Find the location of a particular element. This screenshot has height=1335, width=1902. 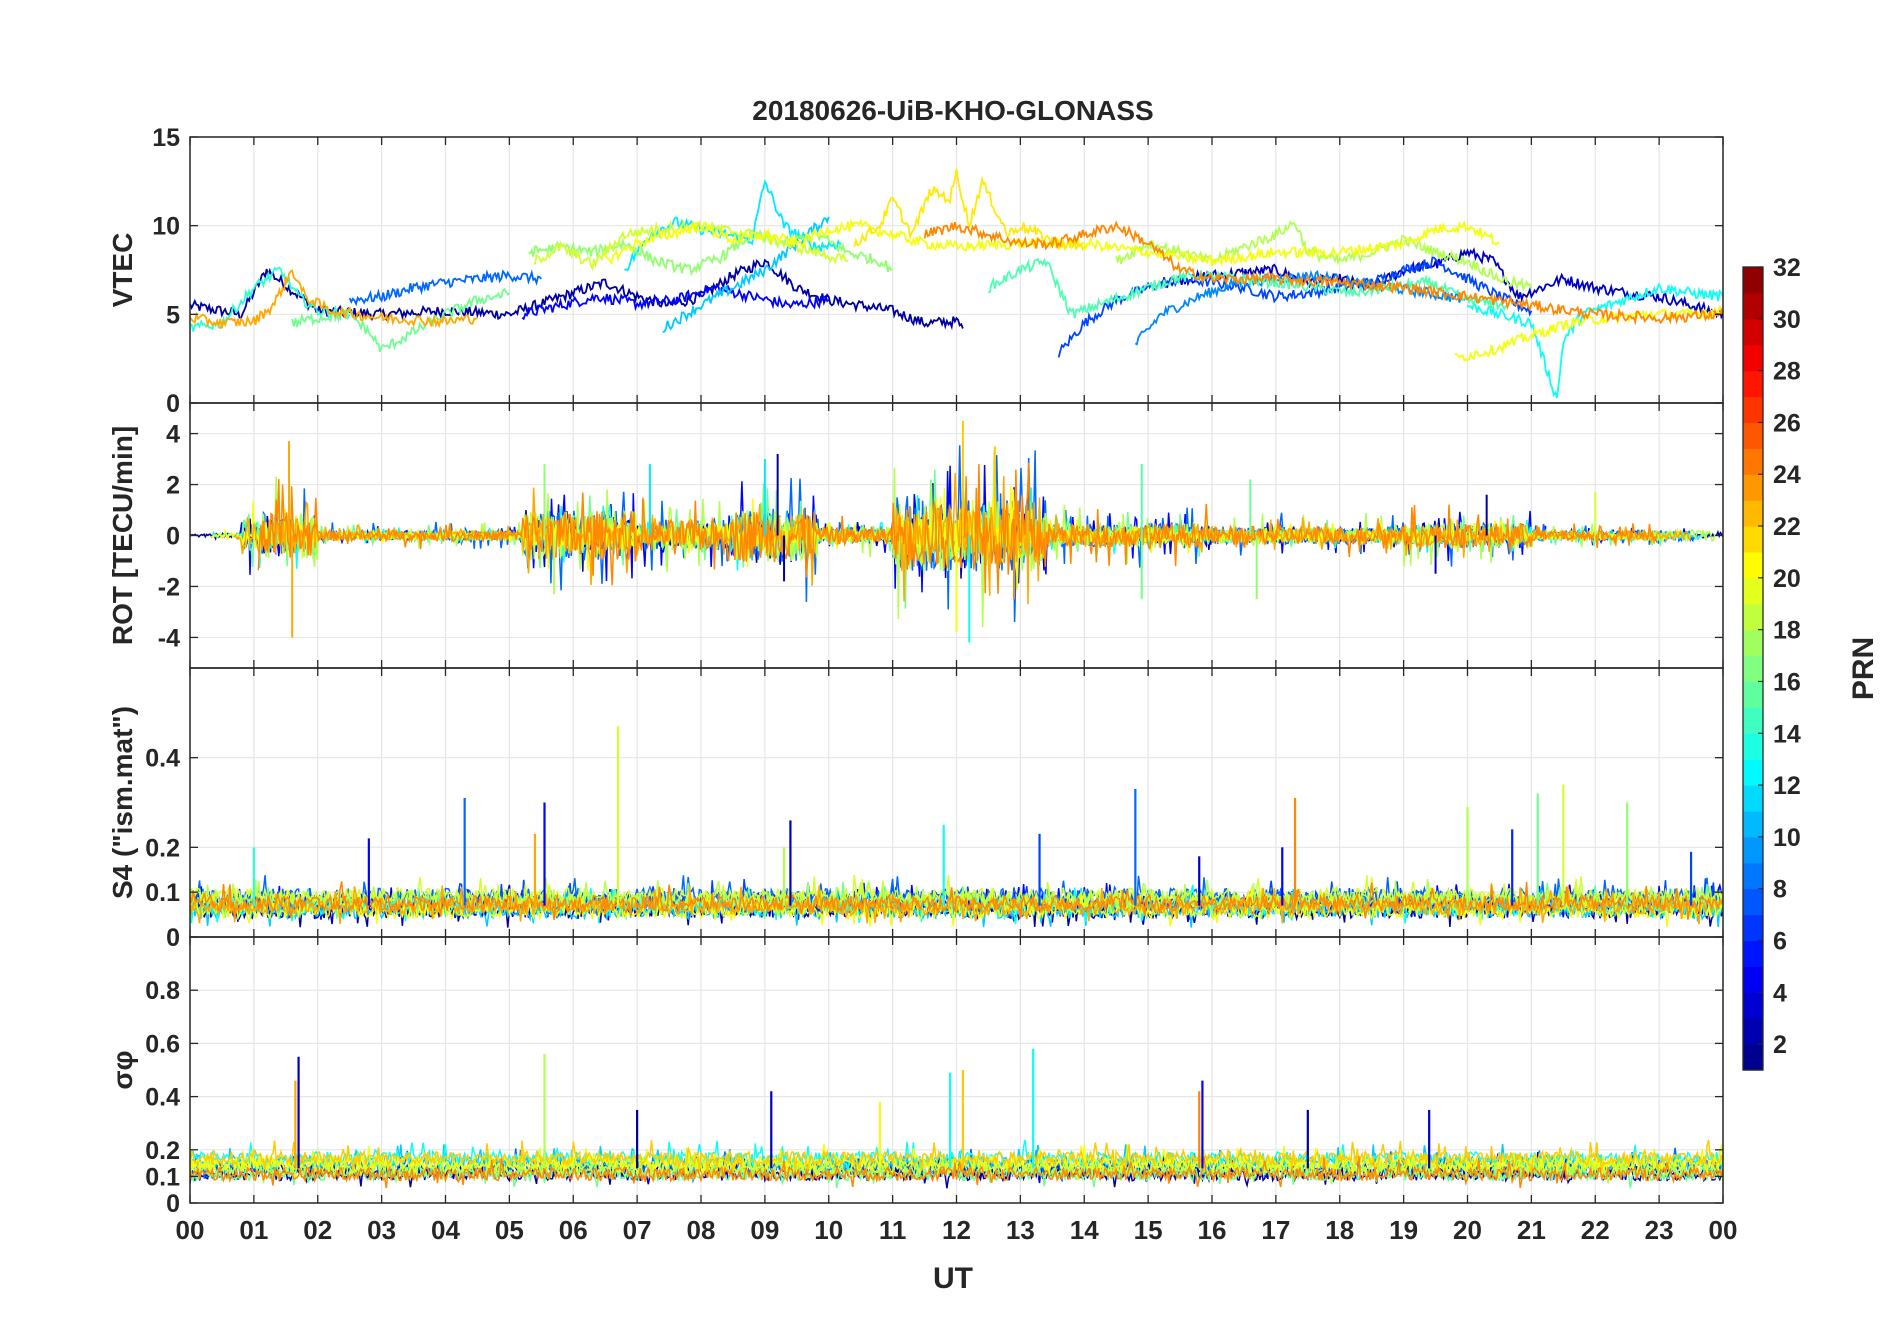

x-tick-label: 10 is located at coordinates (828, 1230).